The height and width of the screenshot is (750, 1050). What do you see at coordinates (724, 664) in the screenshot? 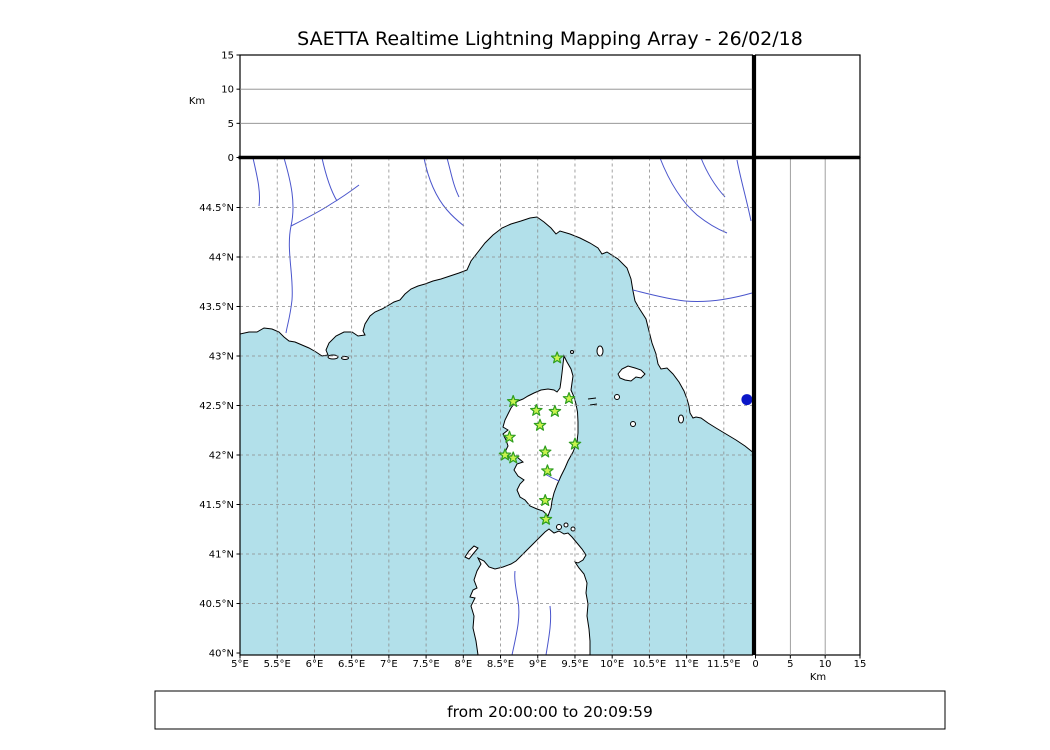
I see `lon-tick-label: 11.5°E` at bounding box center [724, 664].